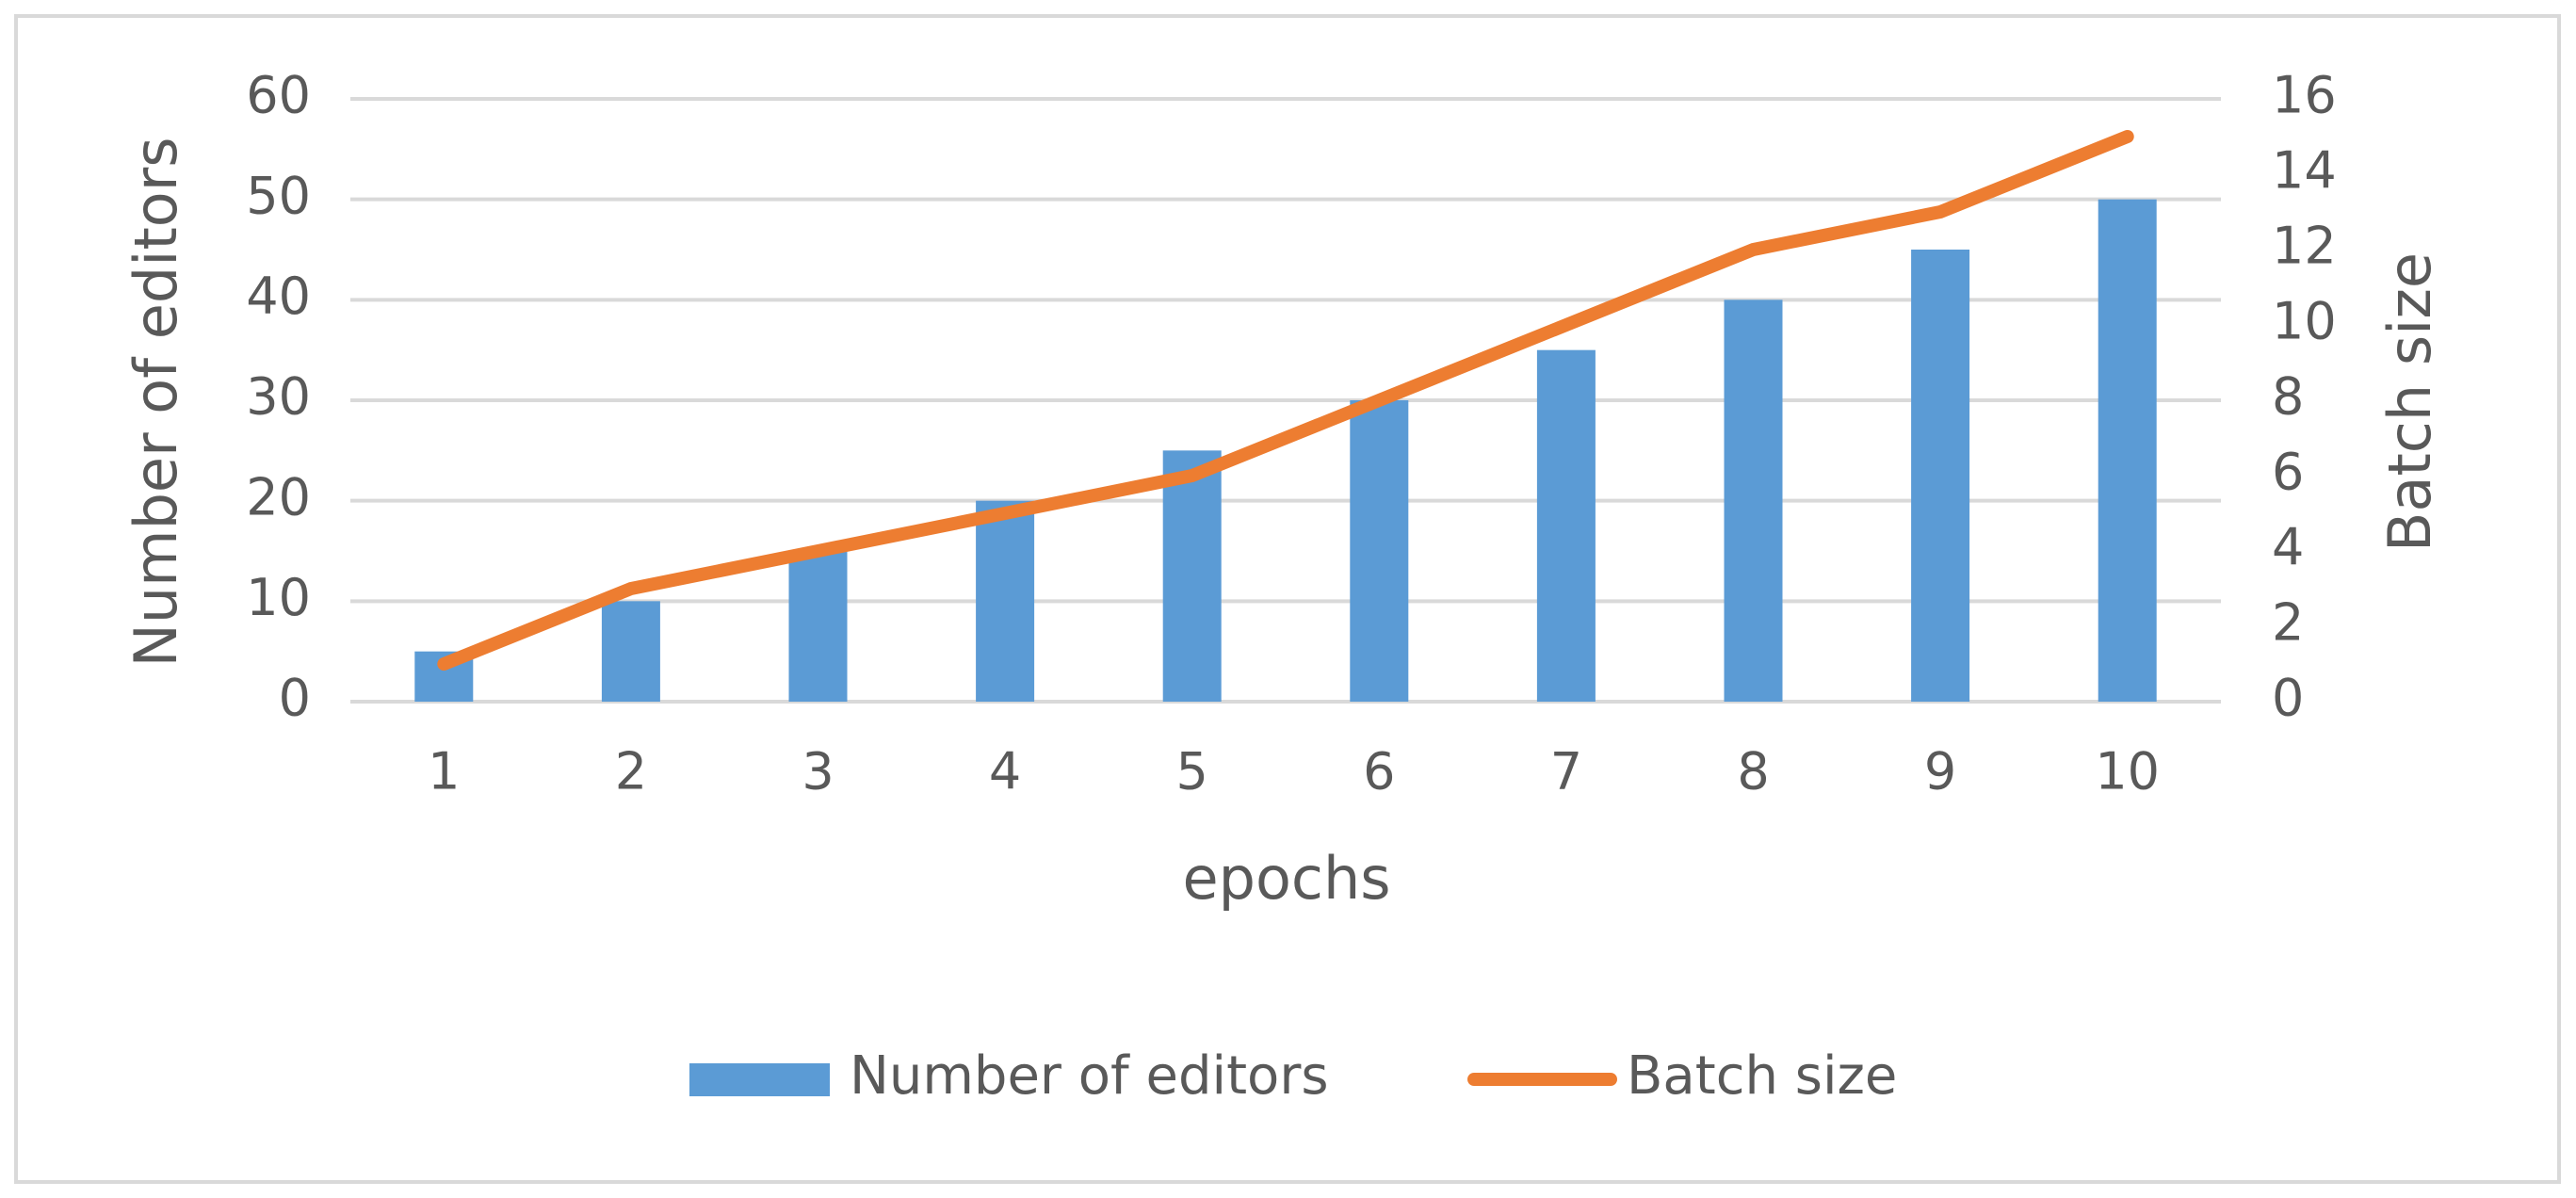 This screenshot has height=1198, width=2576. What do you see at coordinates (278, 195) in the screenshot?
I see `y-tick-label: 50` at bounding box center [278, 195].